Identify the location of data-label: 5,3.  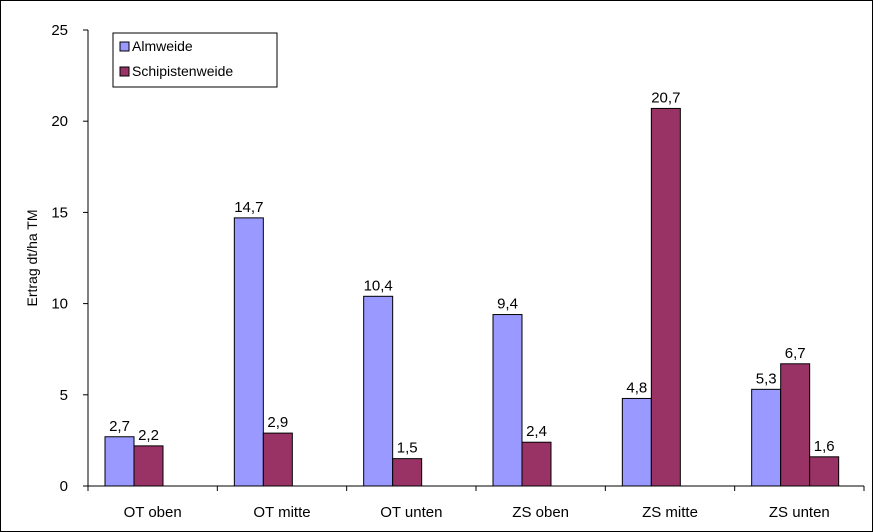
(766, 378).